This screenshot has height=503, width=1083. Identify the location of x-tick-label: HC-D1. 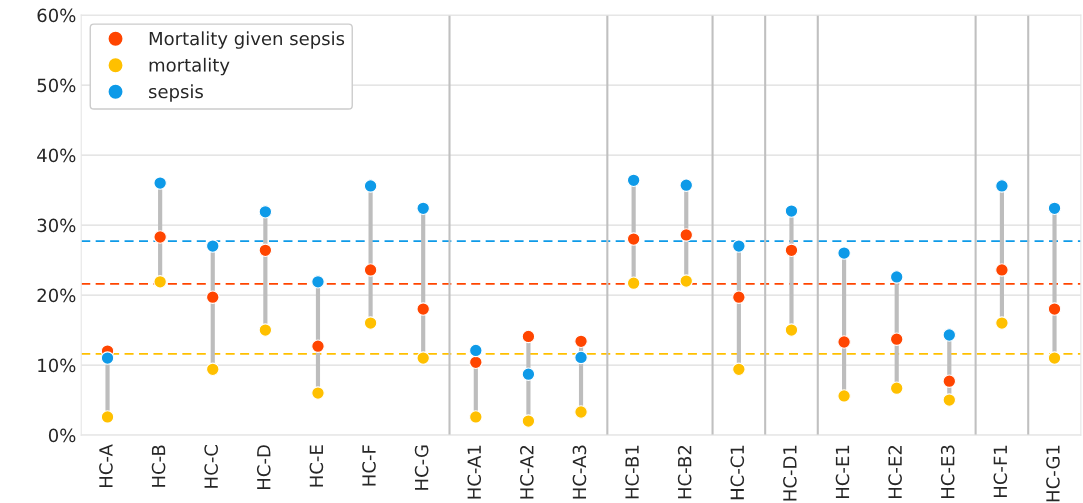
(790, 473).